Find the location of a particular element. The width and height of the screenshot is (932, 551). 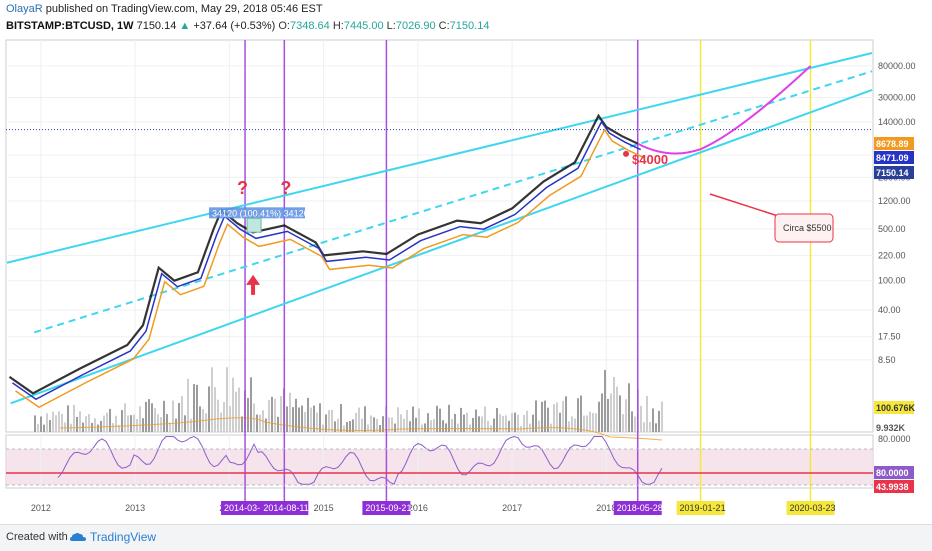

date-badge: 2019-01-21 is located at coordinates (703, 508).